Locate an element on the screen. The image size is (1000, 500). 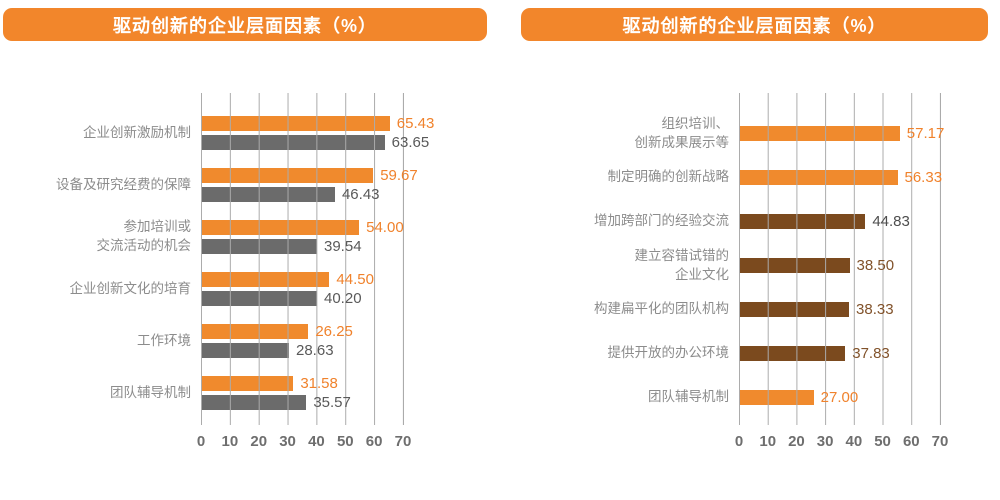
chart-row: 制定明确的创新战略 56.33 is located at coordinates (755, 178).